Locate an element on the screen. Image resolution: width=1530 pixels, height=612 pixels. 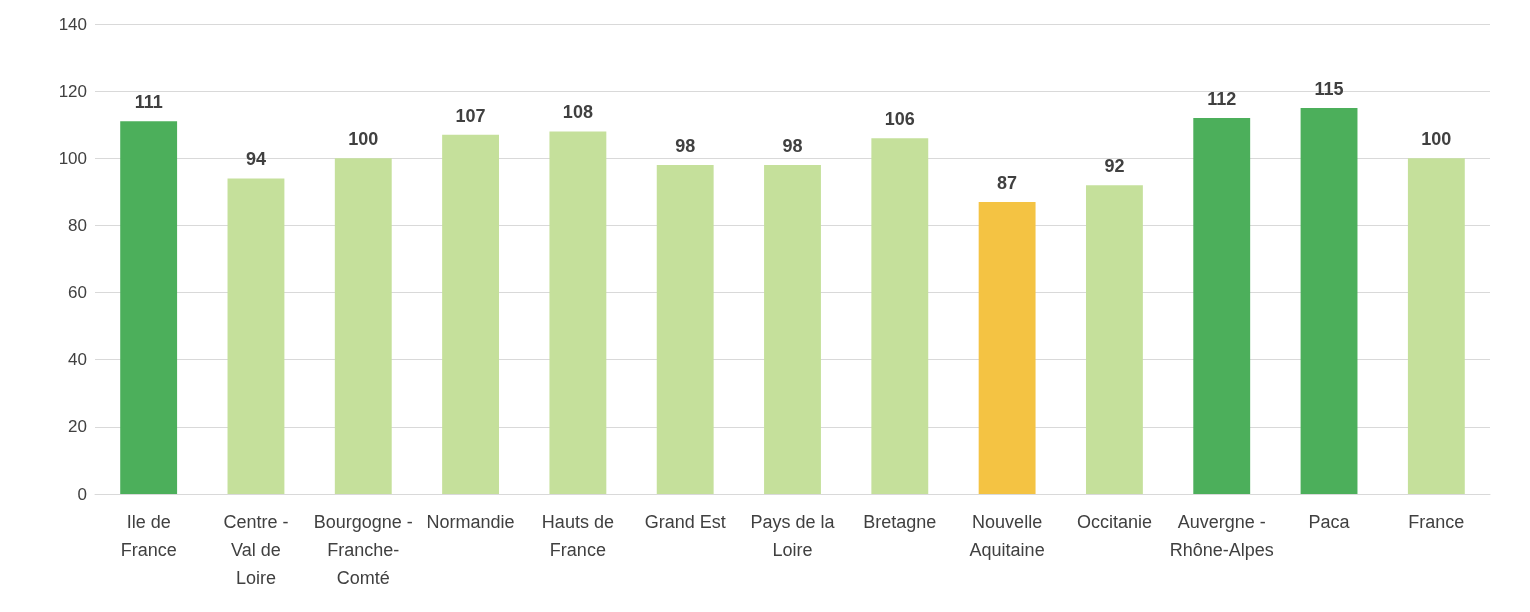
data-label: 111 is located at coordinates (148, 102).